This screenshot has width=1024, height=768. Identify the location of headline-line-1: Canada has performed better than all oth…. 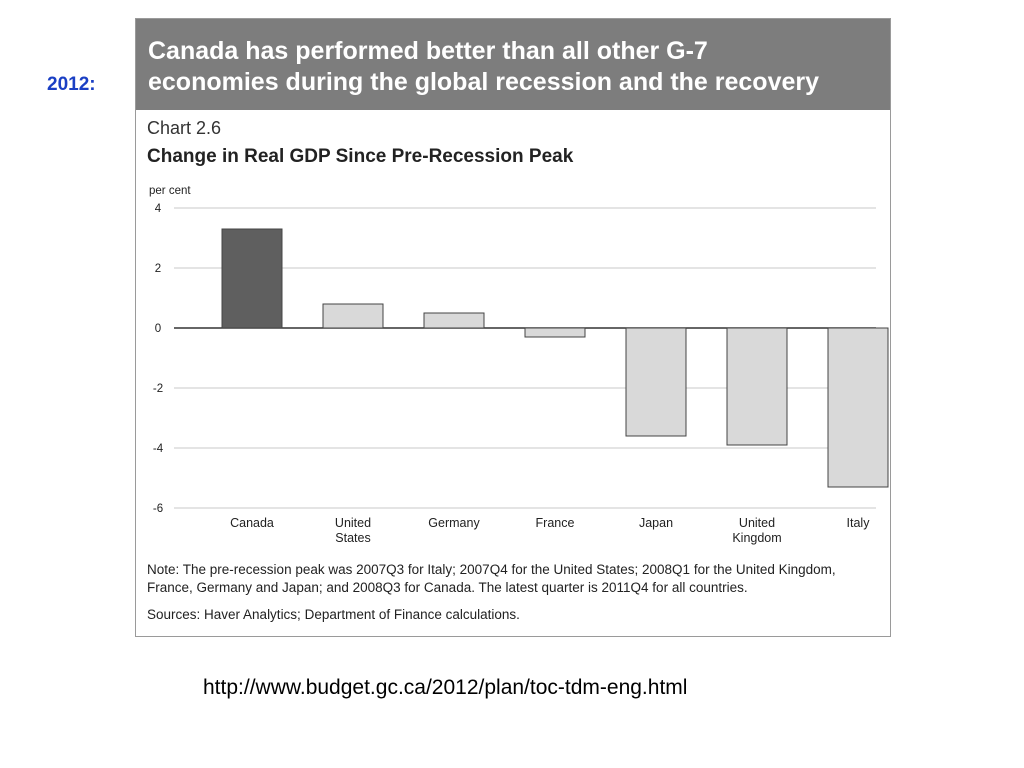
(428, 51).